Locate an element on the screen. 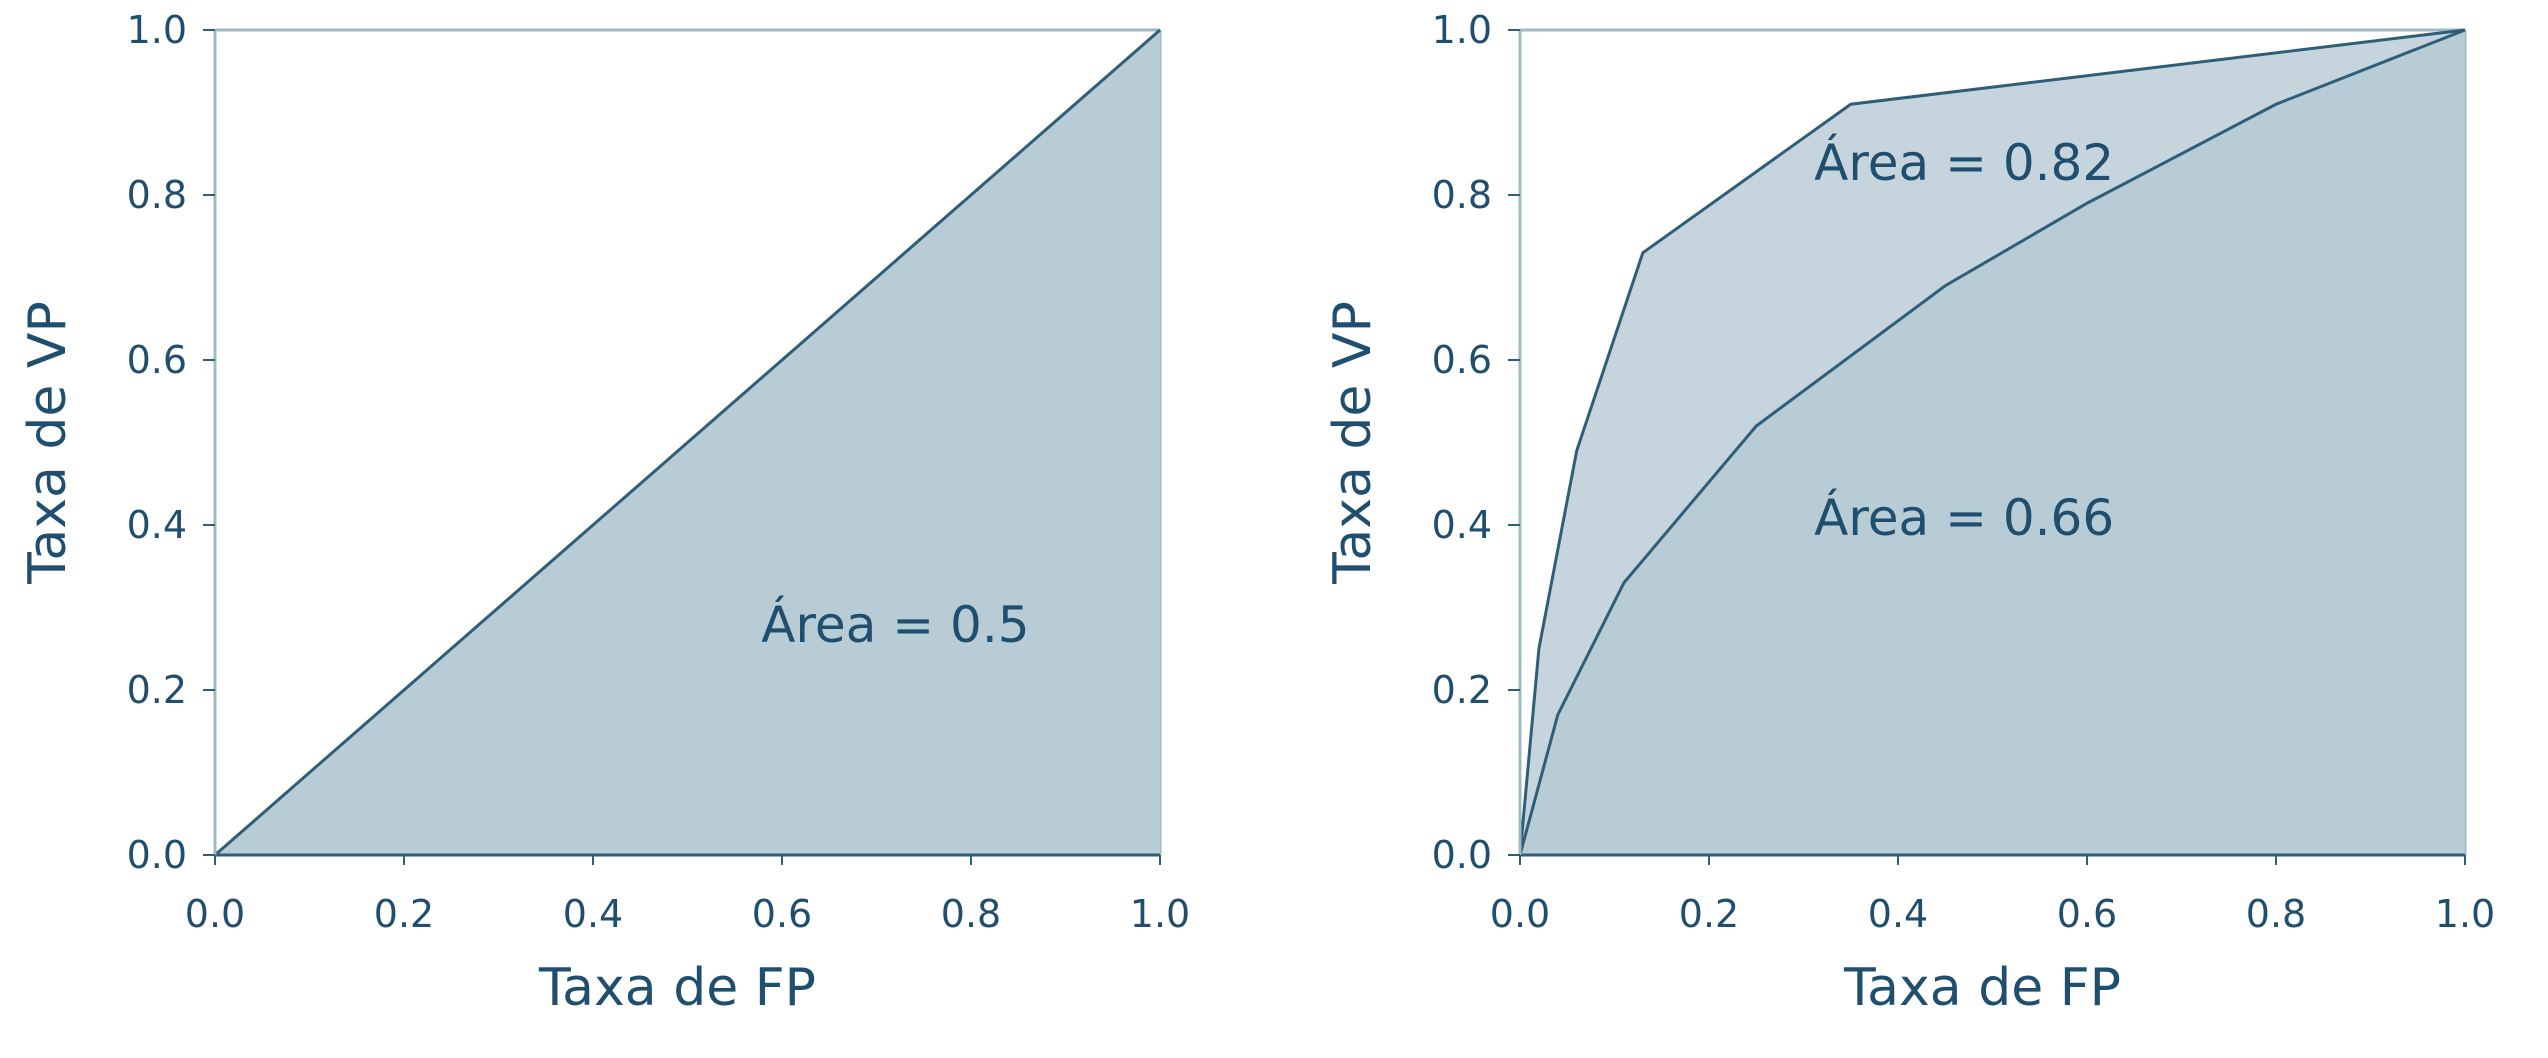 Image resolution: width=2548 pixels, height=1058 pixels. area-annotation: Área = 0.5 is located at coordinates (895, 624).